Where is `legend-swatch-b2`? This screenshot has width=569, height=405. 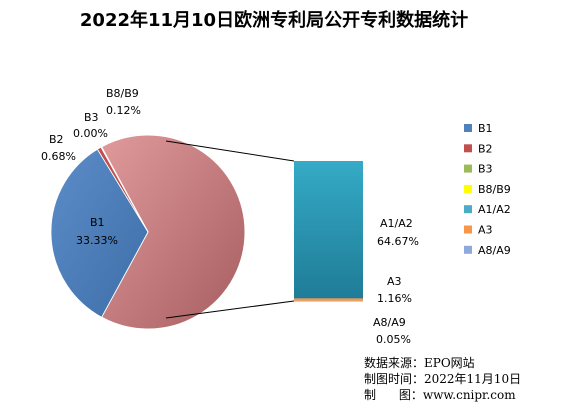
legend-swatch-b2 is located at coordinates (468, 148).